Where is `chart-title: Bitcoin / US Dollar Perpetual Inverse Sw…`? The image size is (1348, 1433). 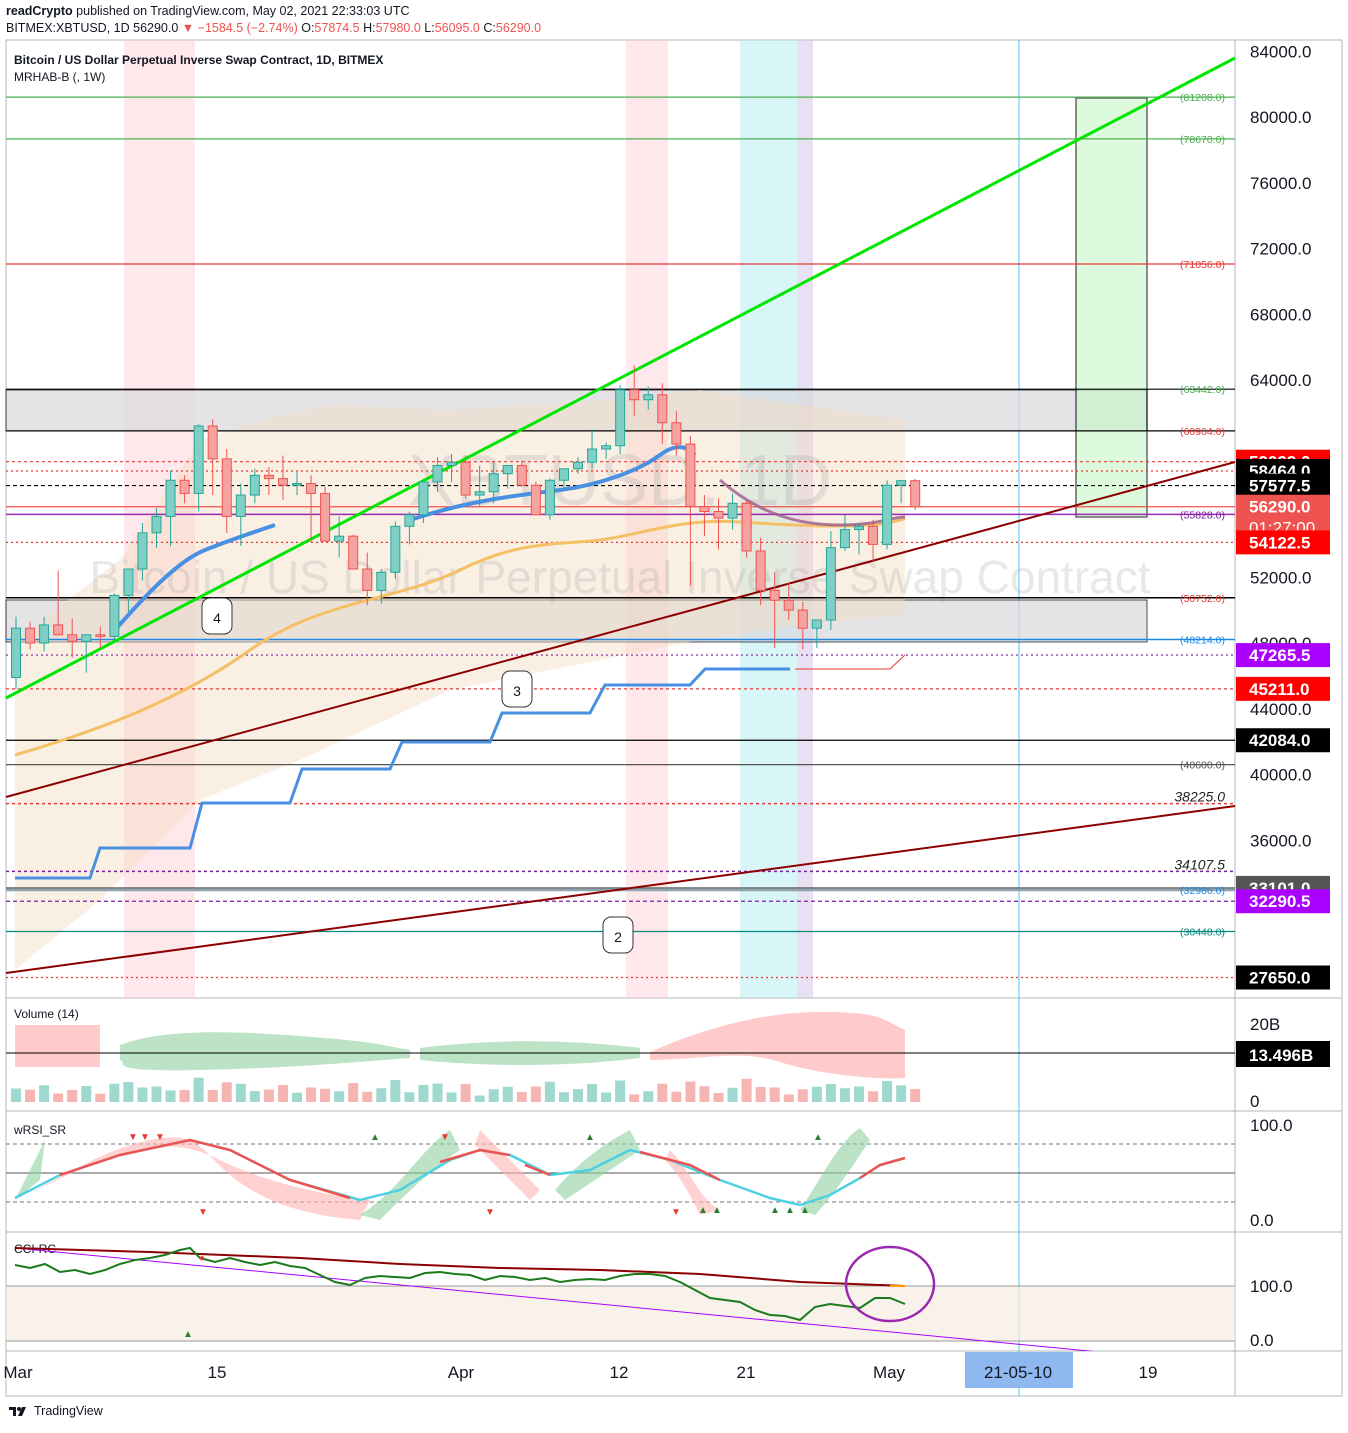
chart-title: Bitcoin / US Dollar Perpetual Inverse Sw… is located at coordinates (198, 60).